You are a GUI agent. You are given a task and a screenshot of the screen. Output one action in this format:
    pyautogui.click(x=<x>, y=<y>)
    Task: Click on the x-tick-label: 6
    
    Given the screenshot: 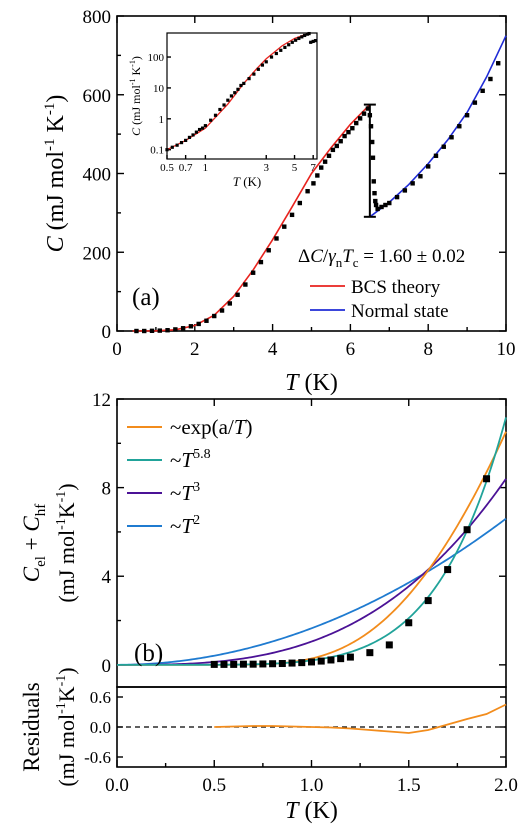 What is the action you would take?
    pyautogui.click(x=351, y=349)
    